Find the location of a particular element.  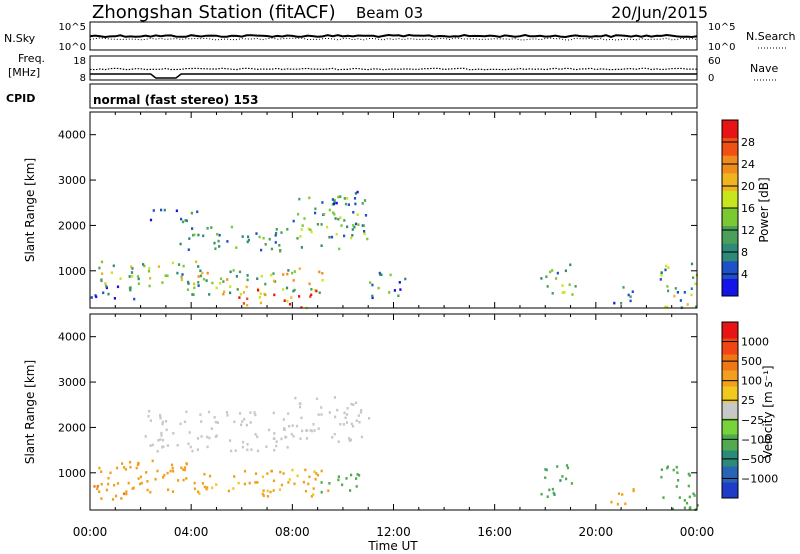

beam-label: Beam 03 is located at coordinates (389, 13).